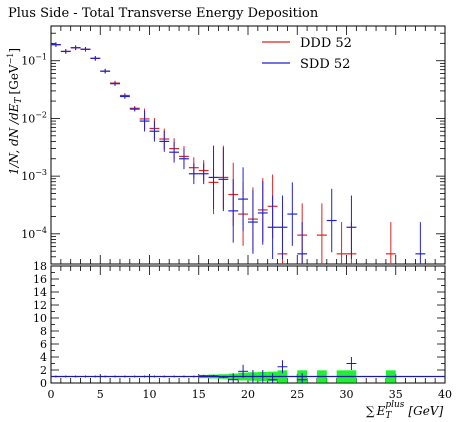  Describe the element at coordinates (425, 411) in the screenshot. I see `x-axis-label-unit: [GeV]` at that location.